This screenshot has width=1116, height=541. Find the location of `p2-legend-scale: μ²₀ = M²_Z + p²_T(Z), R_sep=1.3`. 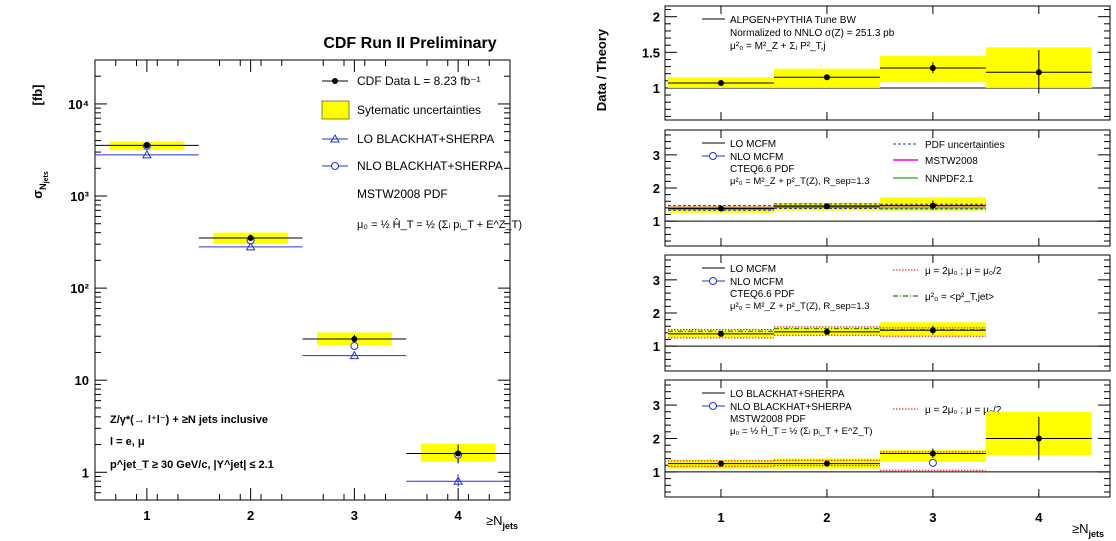

p2-legend-scale: μ²₀ = M²_Z + p²_T(Z), R_sep=1.3 is located at coordinates (800, 181).